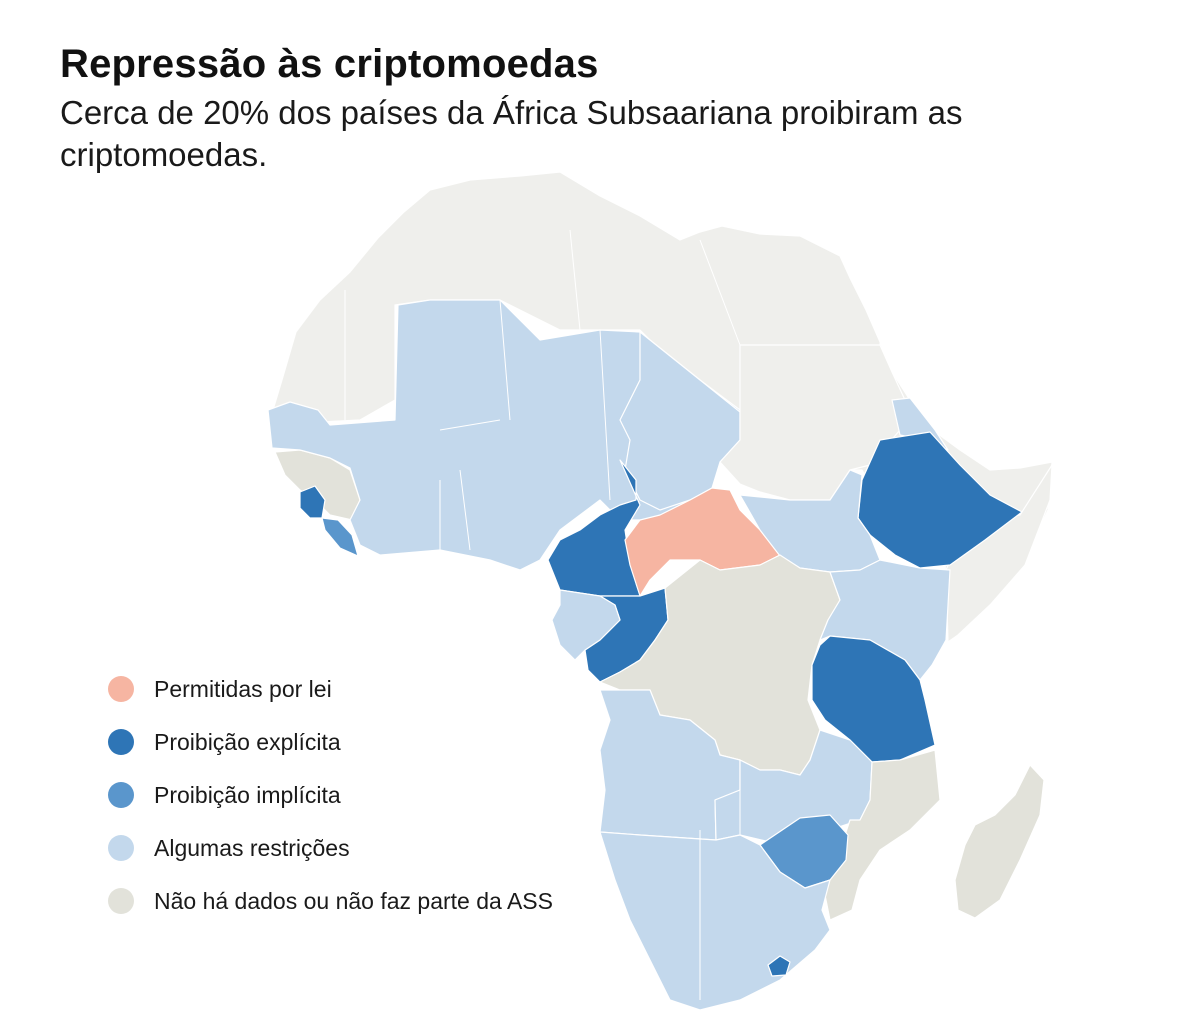 The image size is (1200, 1018). What do you see at coordinates (252, 847) in the screenshot?
I see `legend-label-some-restrictions: Algumas restrições` at bounding box center [252, 847].